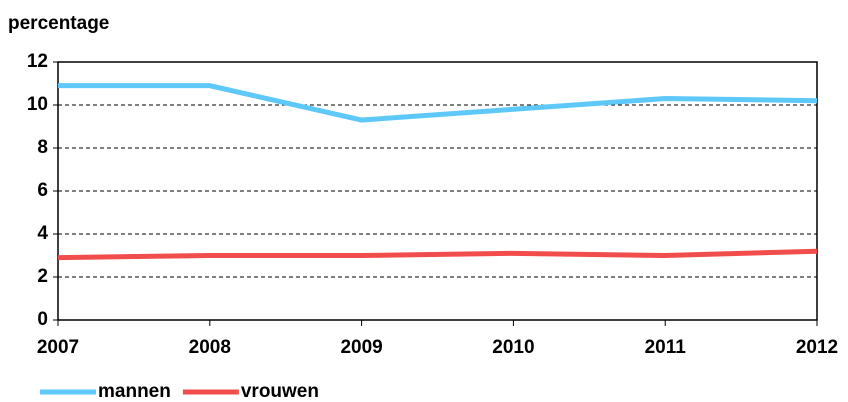 The image size is (848, 402). I want to click on y-tick-label: 2, so click(42, 276).